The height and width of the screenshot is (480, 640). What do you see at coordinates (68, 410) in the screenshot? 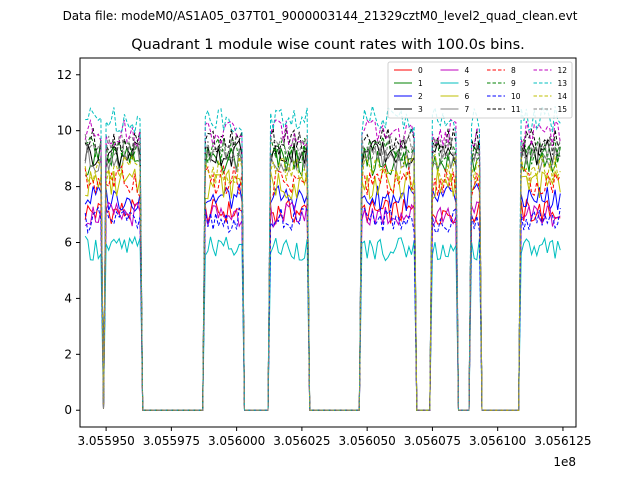
I see `y-tick-label: 0` at bounding box center [68, 410].